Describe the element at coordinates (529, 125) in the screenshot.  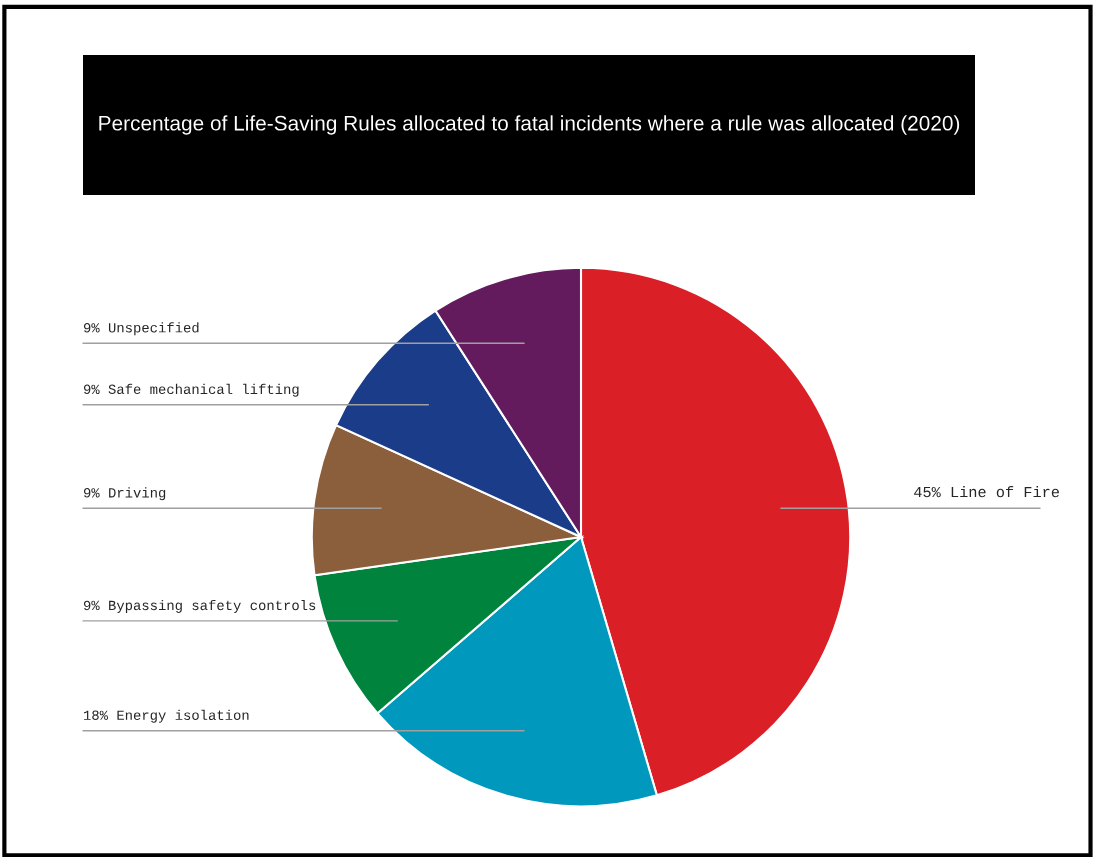
I see `chart-title: Percentage of Life-Saving Rules allocated to fatal incidents where a rule was allocated (2020)` at that location.